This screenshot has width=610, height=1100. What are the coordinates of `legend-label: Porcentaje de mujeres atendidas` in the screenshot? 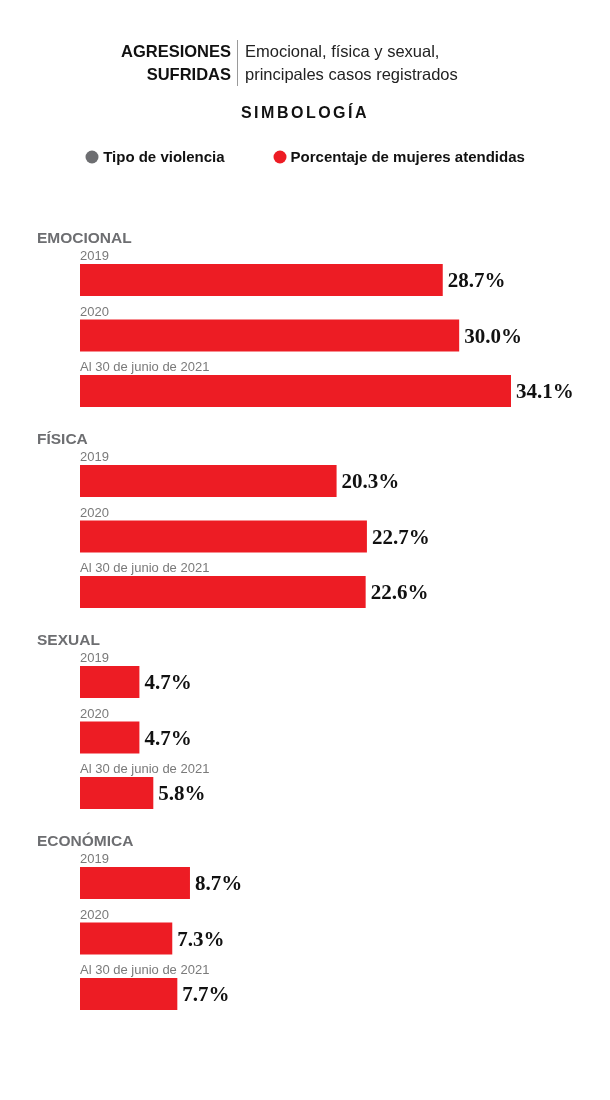 It's located at (407, 156).